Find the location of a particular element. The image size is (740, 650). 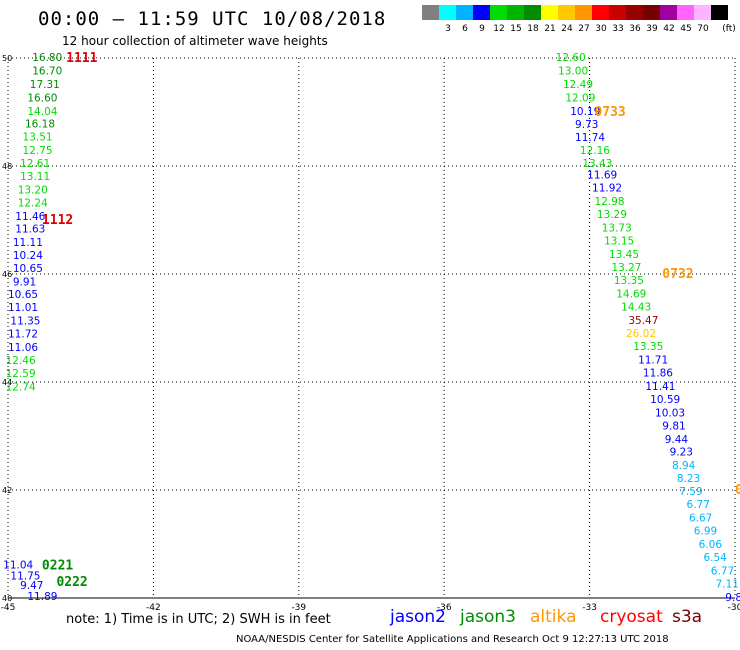

swh-value: 17.31 is located at coordinates (45, 85).